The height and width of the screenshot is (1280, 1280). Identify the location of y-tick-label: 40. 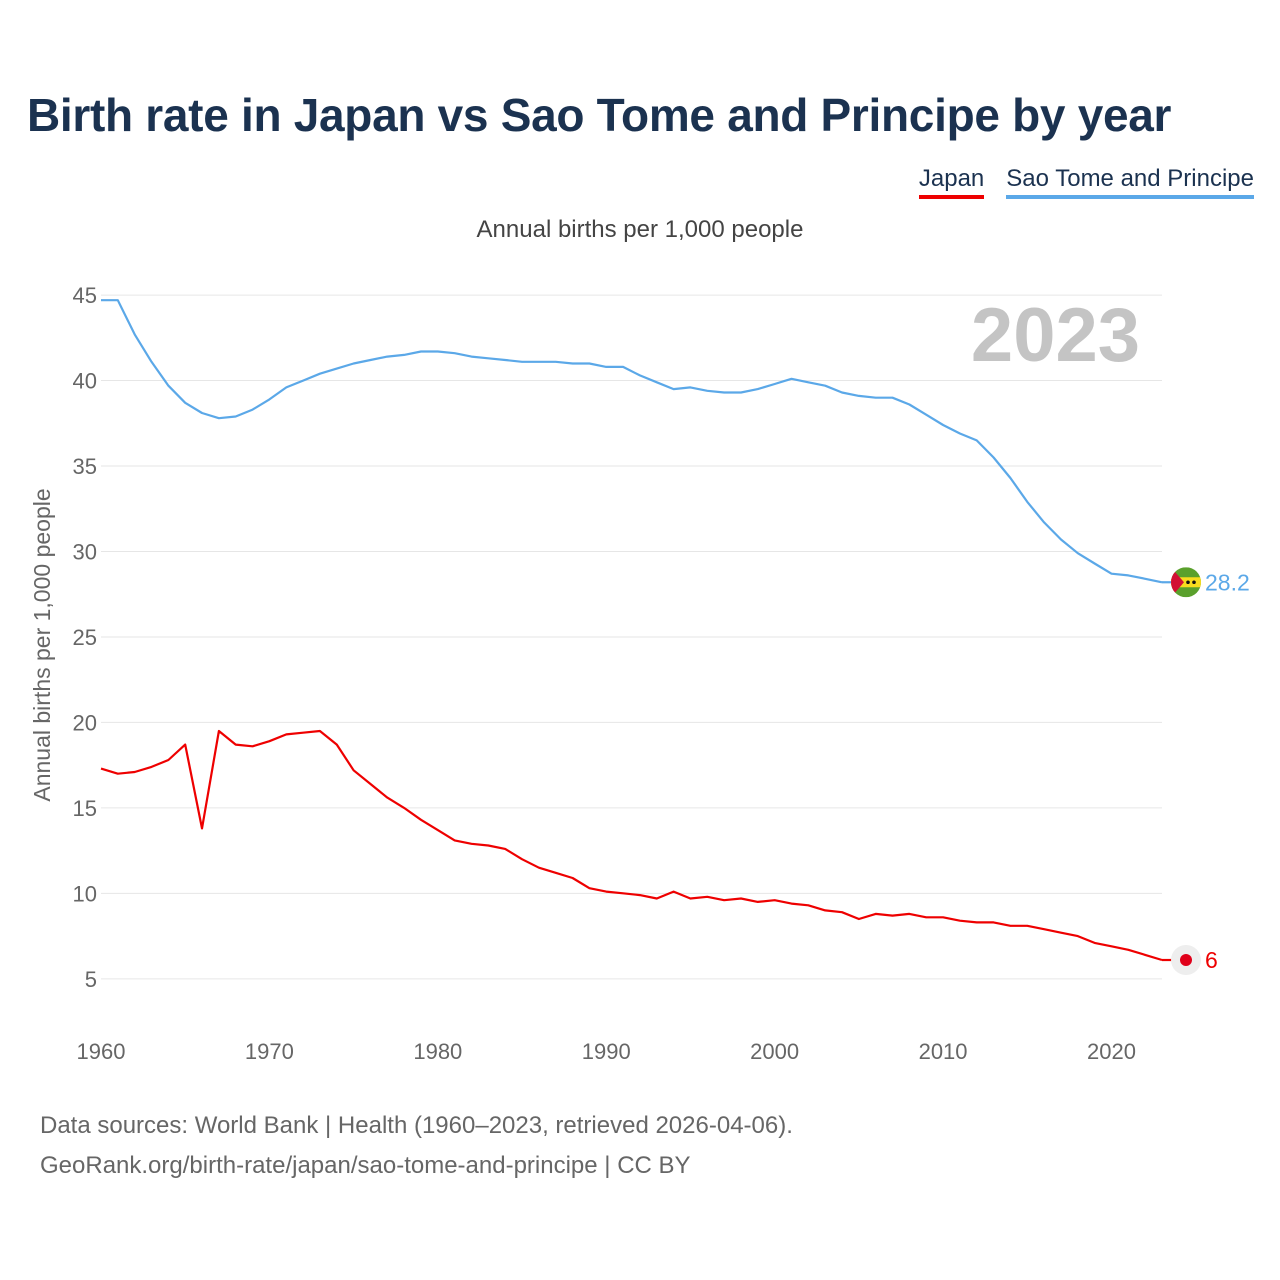
(85, 381).